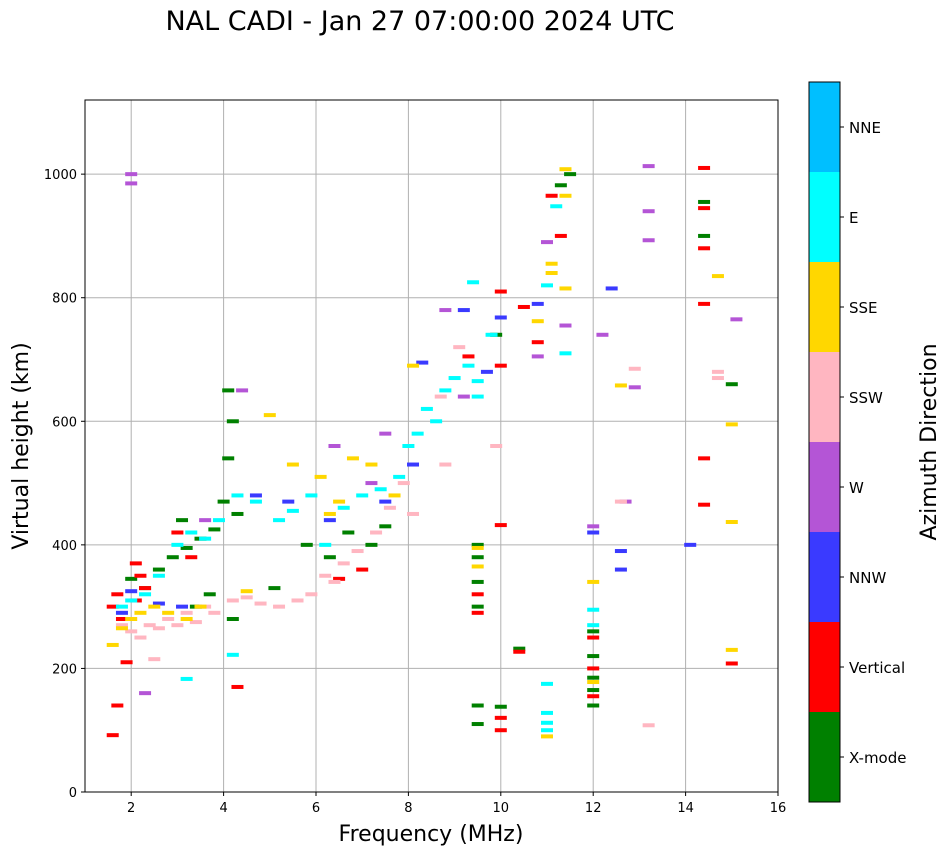  Describe the element at coordinates (420, 21) in the screenshot. I see `chart-title: NAL CADI - Jan 27 07:00:00 2024 UTC` at that location.